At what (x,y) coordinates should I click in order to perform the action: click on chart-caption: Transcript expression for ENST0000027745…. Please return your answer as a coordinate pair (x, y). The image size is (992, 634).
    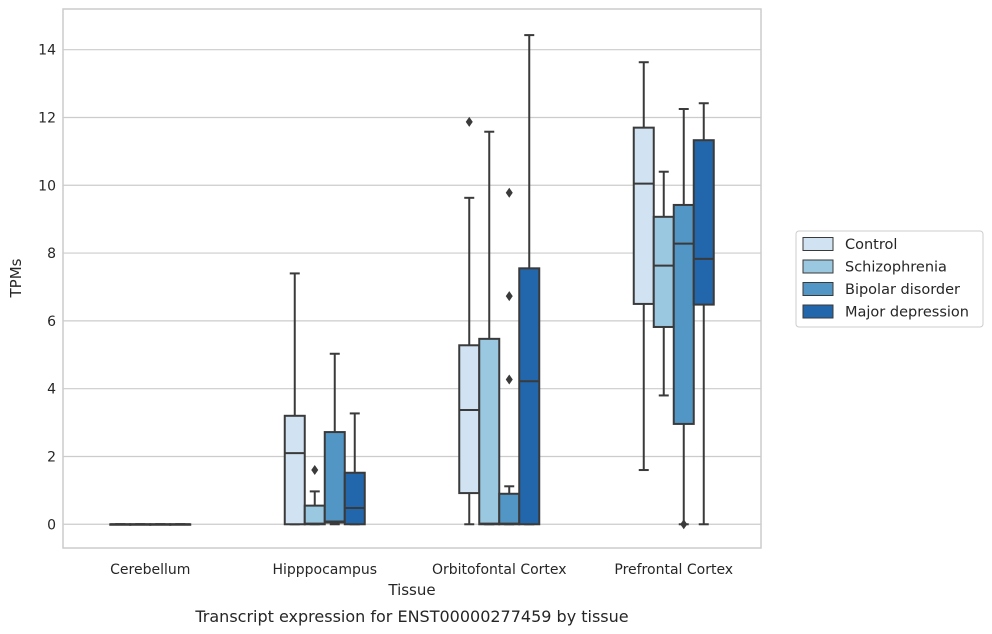
    Looking at the image, I should click on (411, 616).